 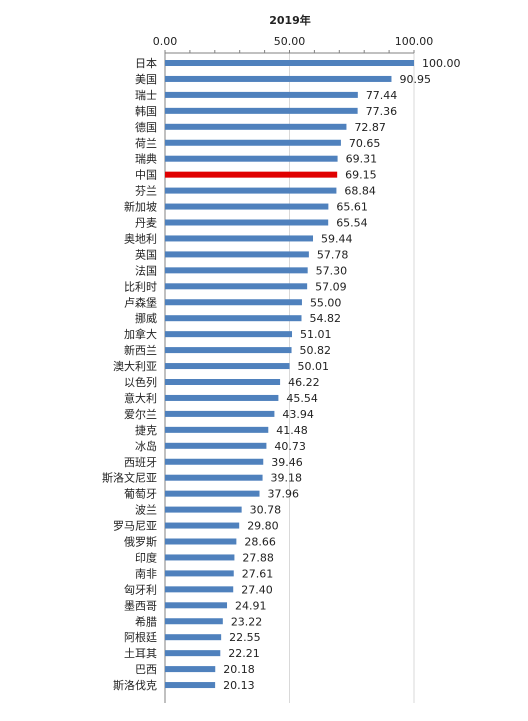 What do you see at coordinates (140, 542) in the screenshot?
I see `category-label: 俄罗斯` at bounding box center [140, 542].